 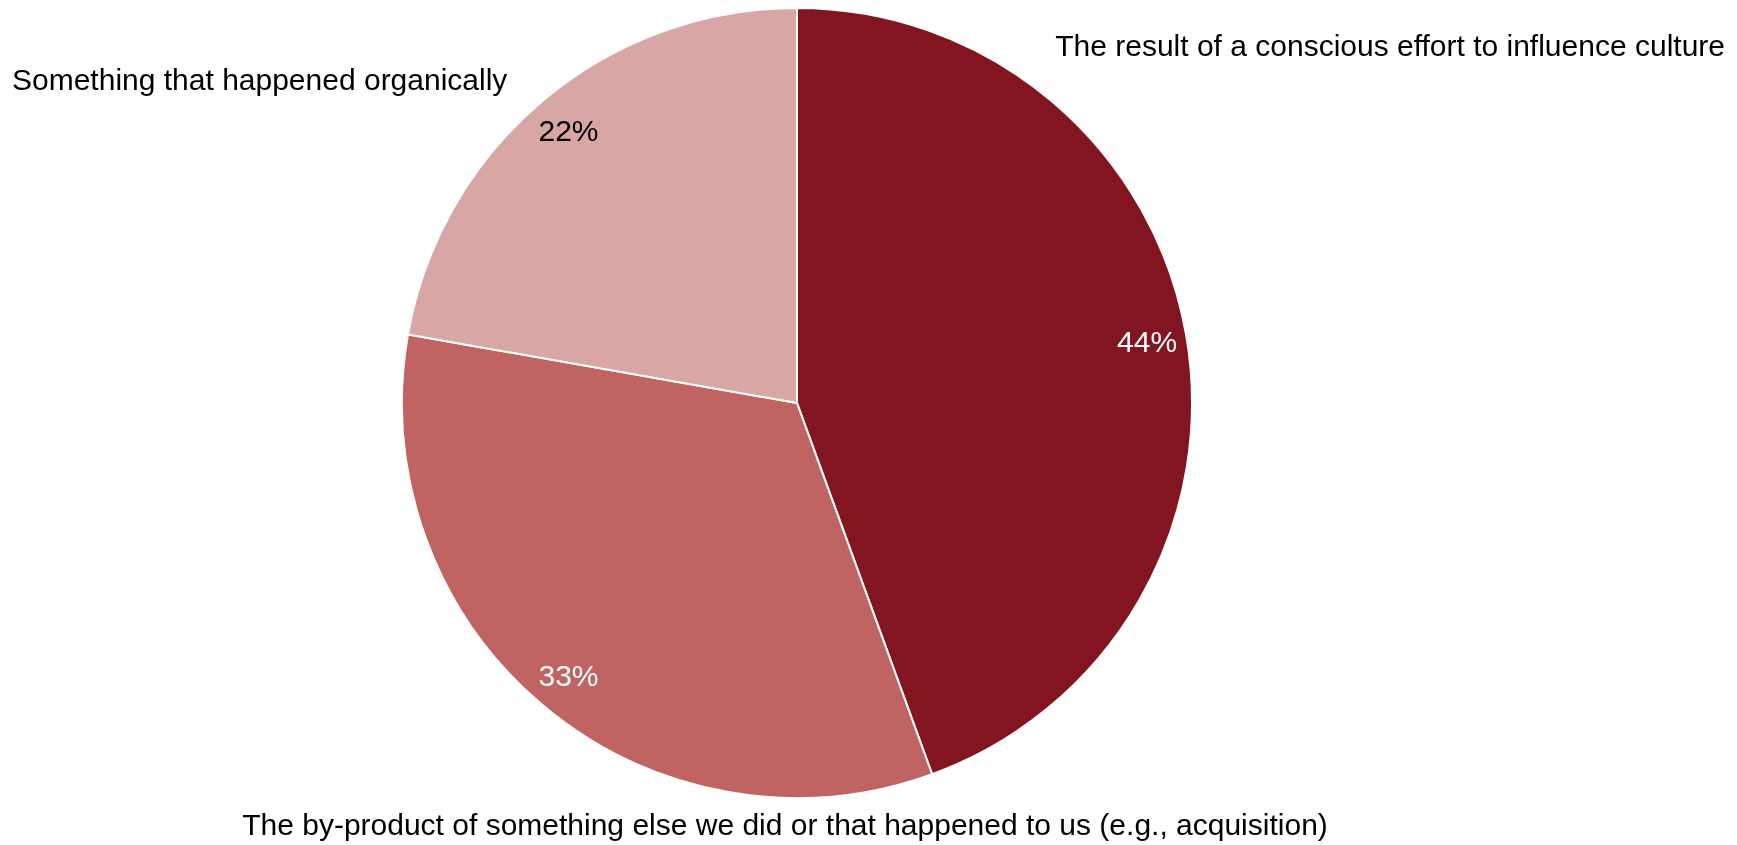 I want to click on slice-label: The by-product of something else we did or that happened to us (e.g., acquisition), so click(x=785, y=824).